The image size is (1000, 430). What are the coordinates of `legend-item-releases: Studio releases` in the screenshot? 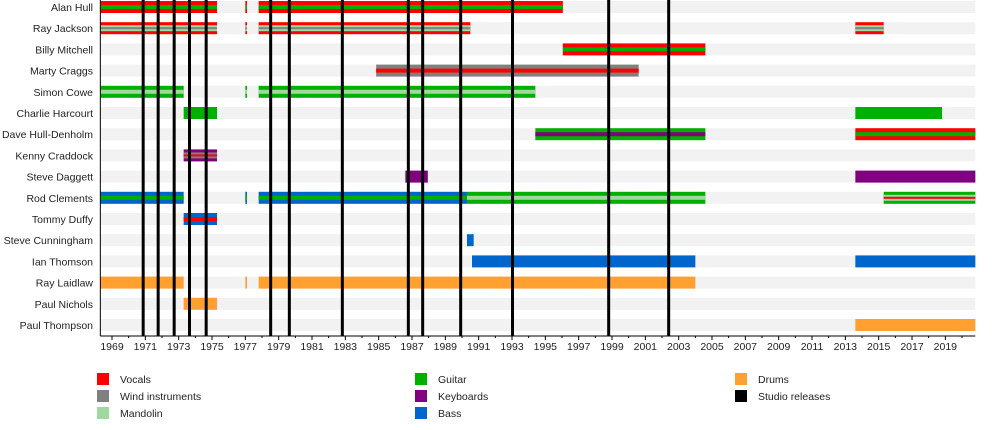 It's located at (782, 396).